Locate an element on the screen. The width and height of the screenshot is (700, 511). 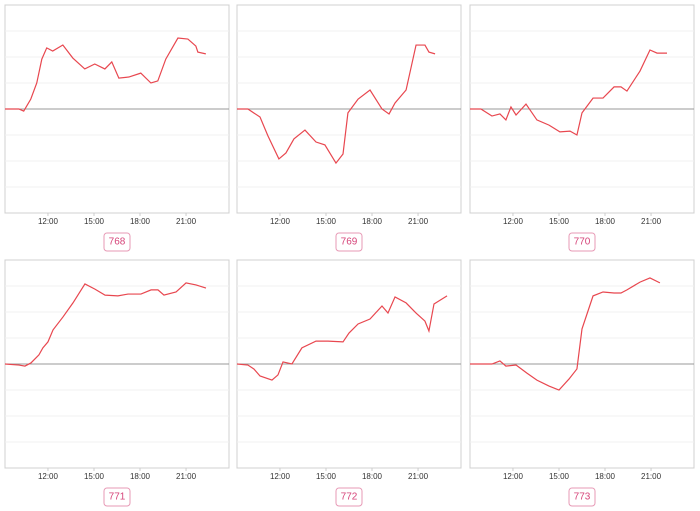
panel-title: 770 is located at coordinates (582, 242).